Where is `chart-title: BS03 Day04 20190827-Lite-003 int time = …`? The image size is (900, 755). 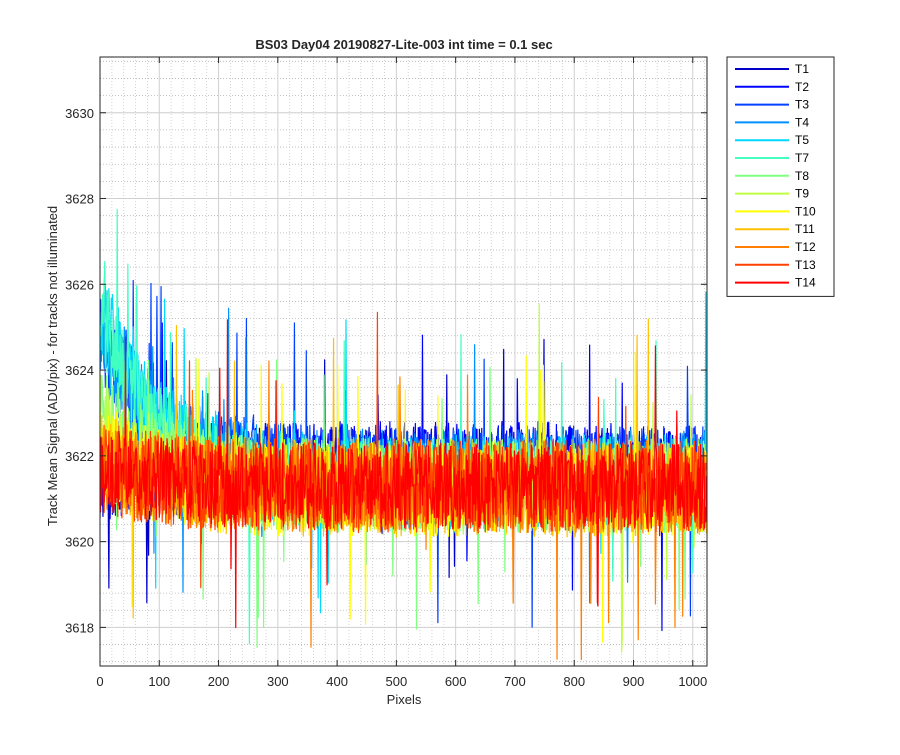
chart-title: BS03 Day04 20190827-Lite-003 int time = … is located at coordinates (403, 44).